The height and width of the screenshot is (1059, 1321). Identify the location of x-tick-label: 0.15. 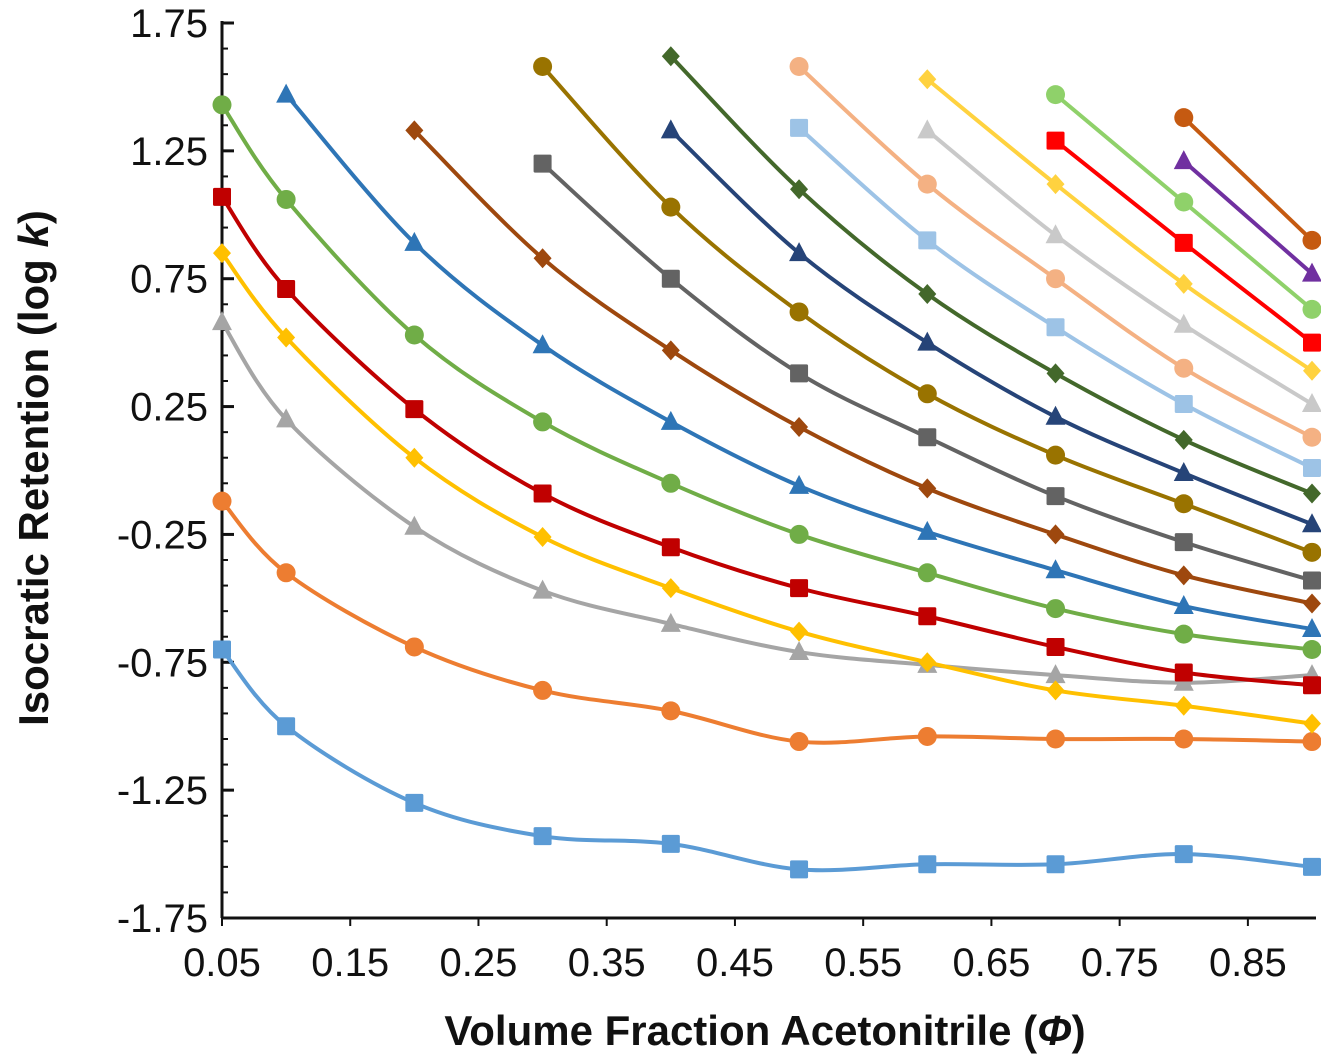
(350, 963).